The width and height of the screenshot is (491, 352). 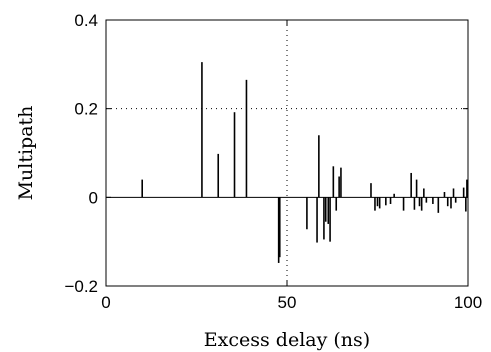 I want to click on x-tick-label-2: 100, so click(x=468, y=302).